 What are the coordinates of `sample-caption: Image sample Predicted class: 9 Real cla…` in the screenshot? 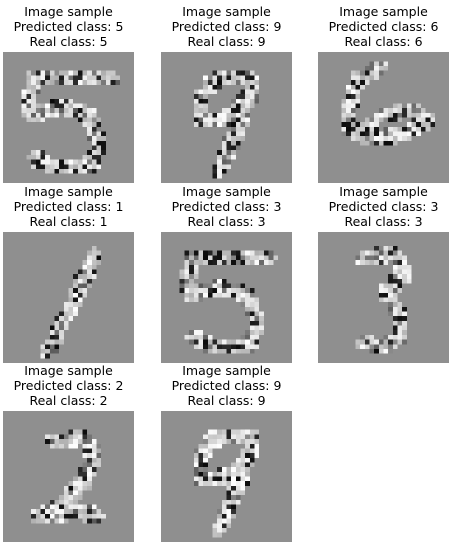 It's located at (226, 385).